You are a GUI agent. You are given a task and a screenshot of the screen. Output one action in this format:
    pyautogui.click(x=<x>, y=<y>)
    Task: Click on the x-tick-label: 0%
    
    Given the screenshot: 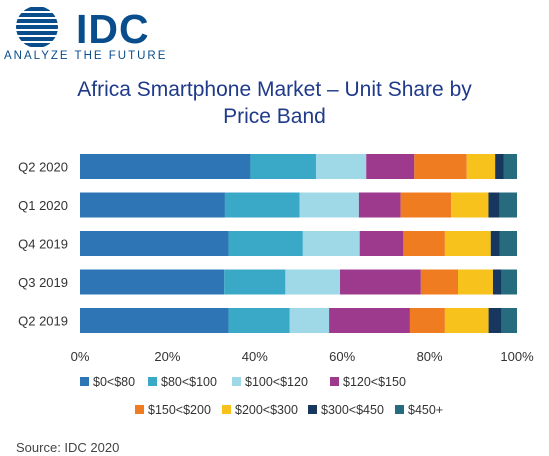 What is the action you would take?
    pyautogui.click(x=80, y=356)
    